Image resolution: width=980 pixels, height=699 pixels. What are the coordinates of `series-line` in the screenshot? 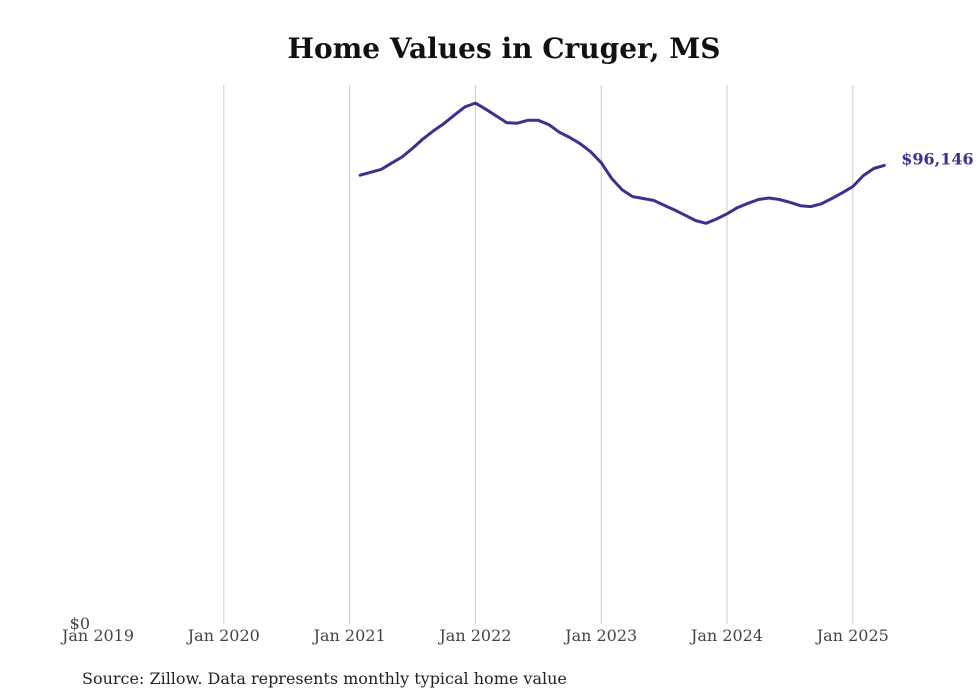 It's located at (622, 163).